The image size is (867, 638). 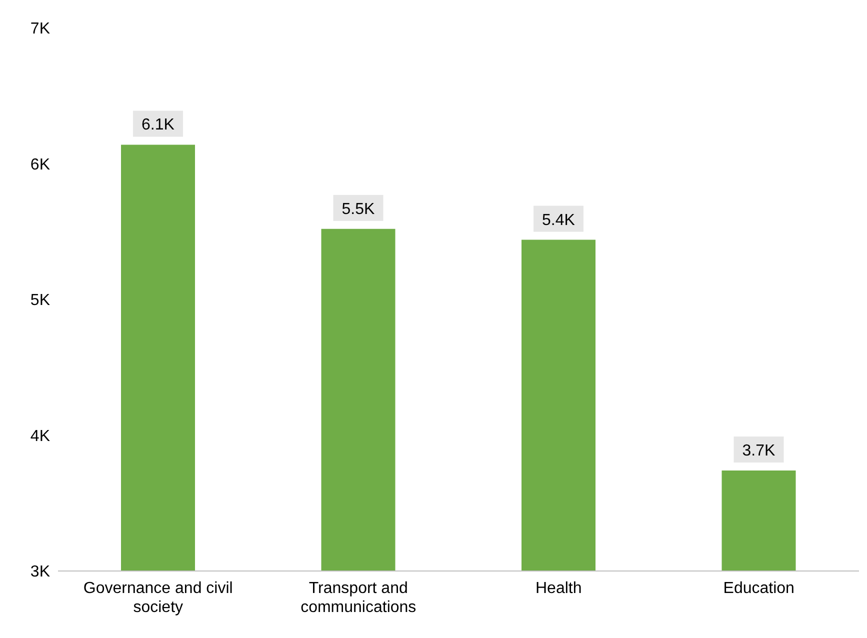 I want to click on x-tick-label: Health, so click(x=559, y=588).